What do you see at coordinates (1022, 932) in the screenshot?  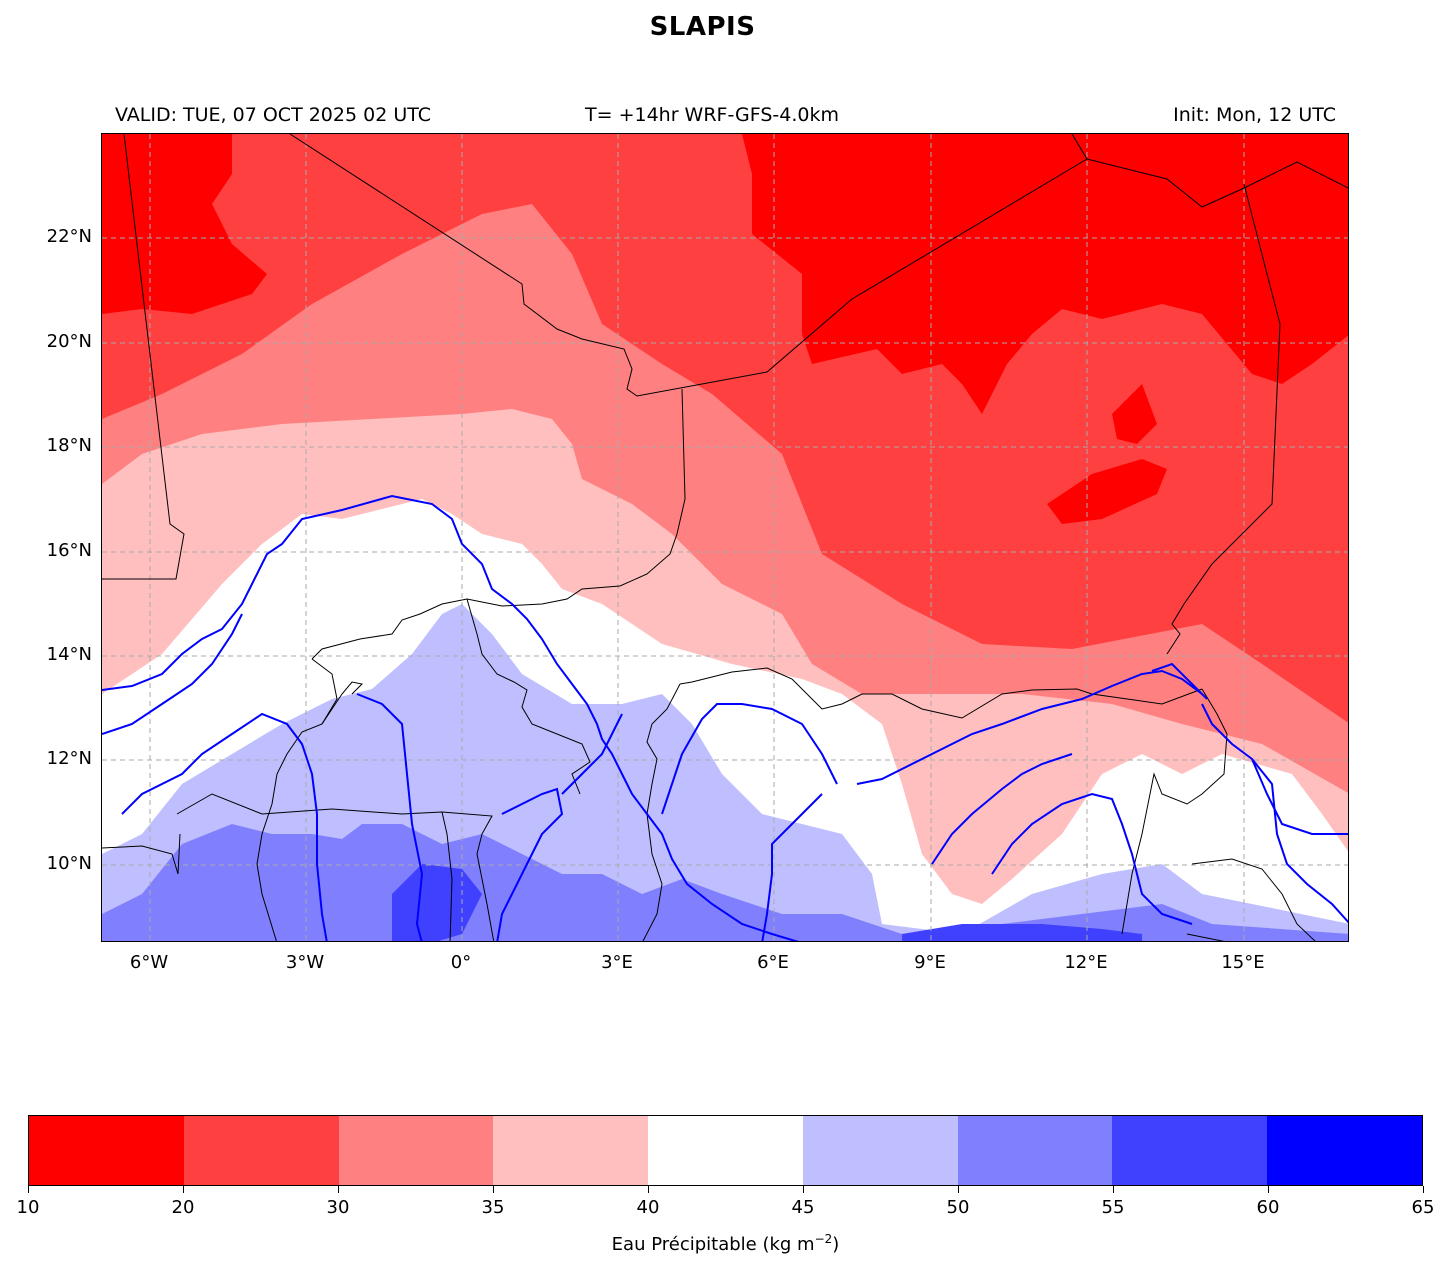 I see `field-band-55-60-east` at bounding box center [1022, 932].